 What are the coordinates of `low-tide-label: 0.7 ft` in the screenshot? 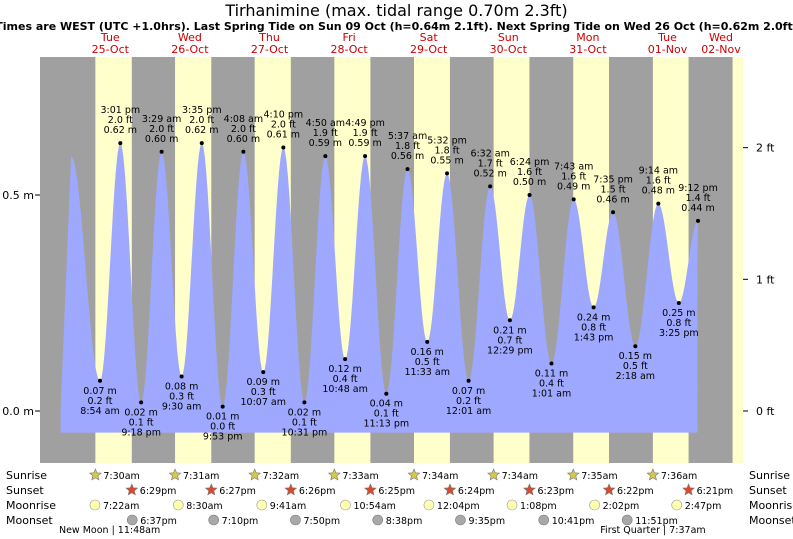 It's located at (509, 340).